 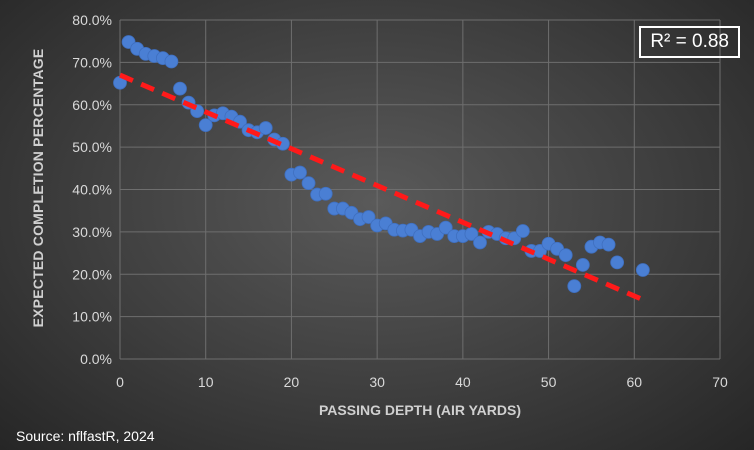 I want to click on y-tick-label: 40.0%, so click(x=92, y=190).